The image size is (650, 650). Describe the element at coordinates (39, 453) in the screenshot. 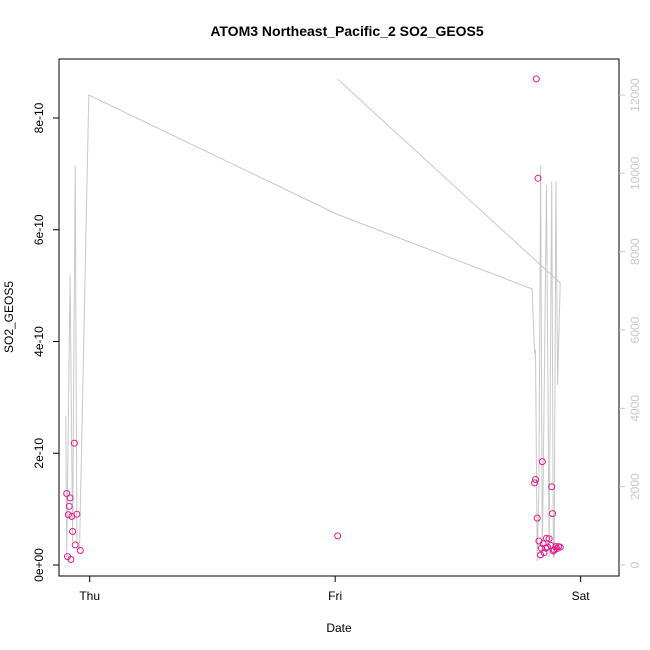

I see `y-tick-label: 2e-10` at that location.